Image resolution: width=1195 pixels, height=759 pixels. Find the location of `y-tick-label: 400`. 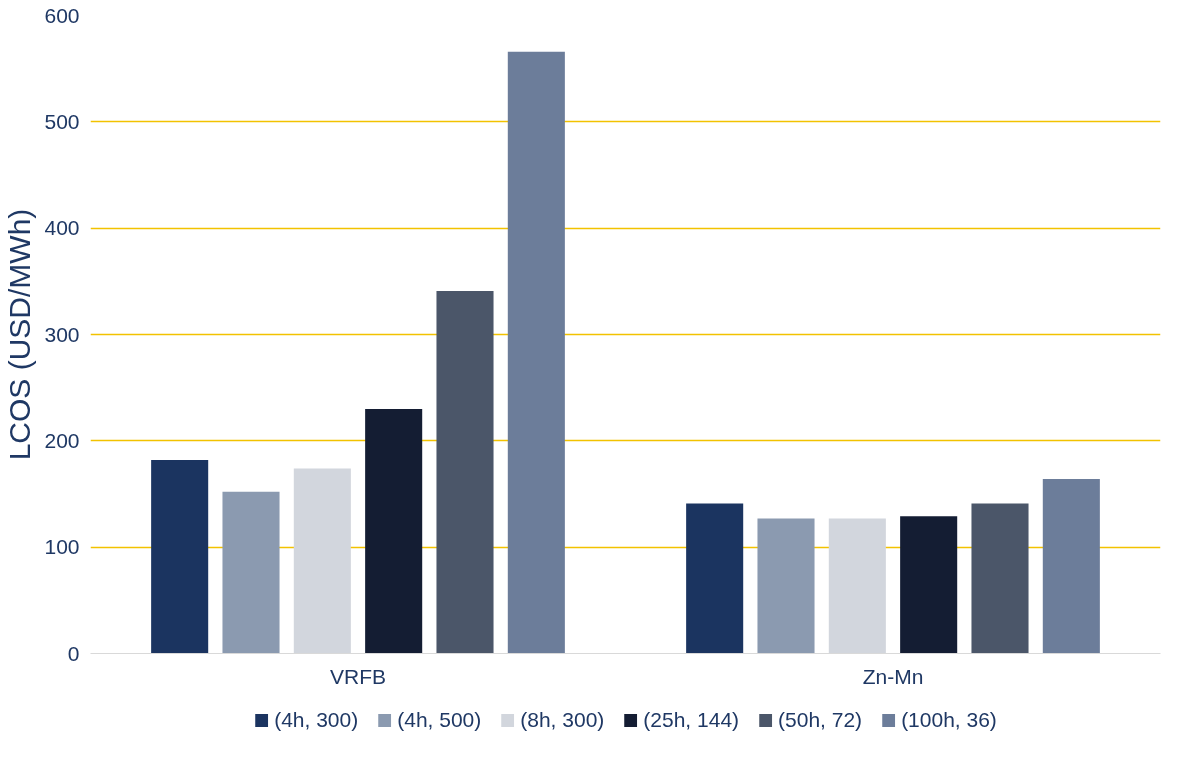

y-tick-label: 400 is located at coordinates (62, 228).